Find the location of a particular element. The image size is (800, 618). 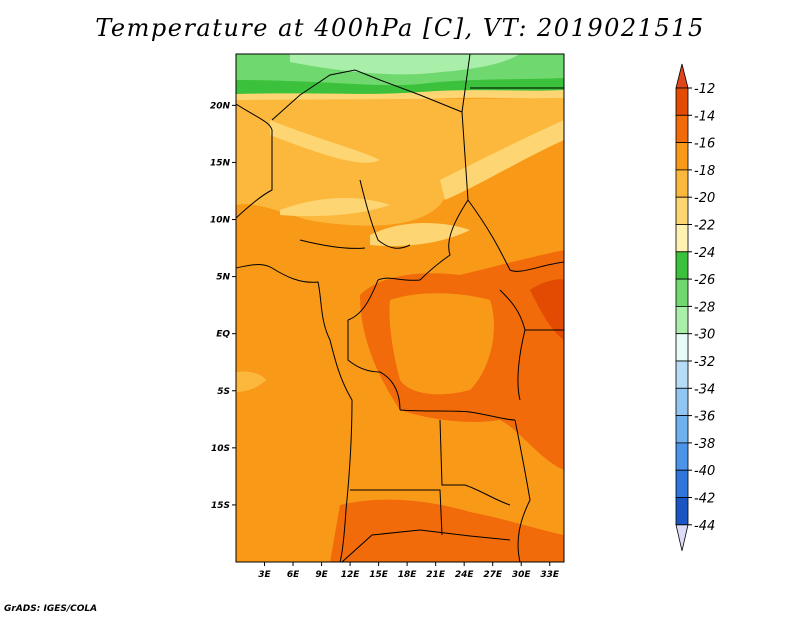

field-patch-16-congo is located at coordinates (441, 344).